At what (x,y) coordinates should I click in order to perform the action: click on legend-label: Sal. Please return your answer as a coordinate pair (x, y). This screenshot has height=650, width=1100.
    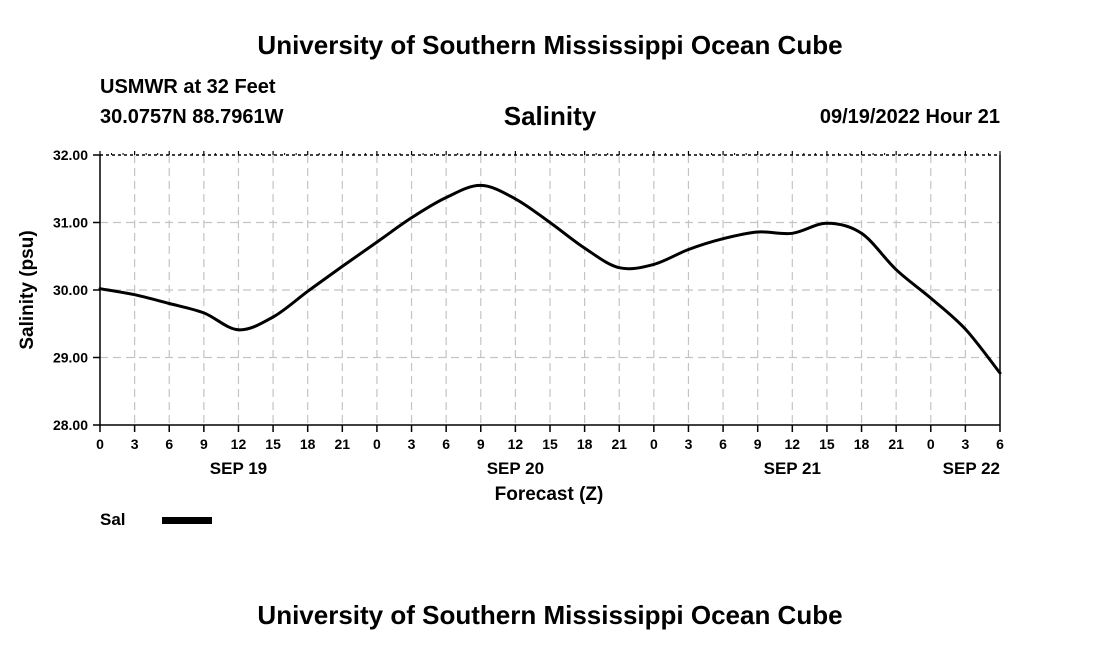
    Looking at the image, I should click on (113, 519).